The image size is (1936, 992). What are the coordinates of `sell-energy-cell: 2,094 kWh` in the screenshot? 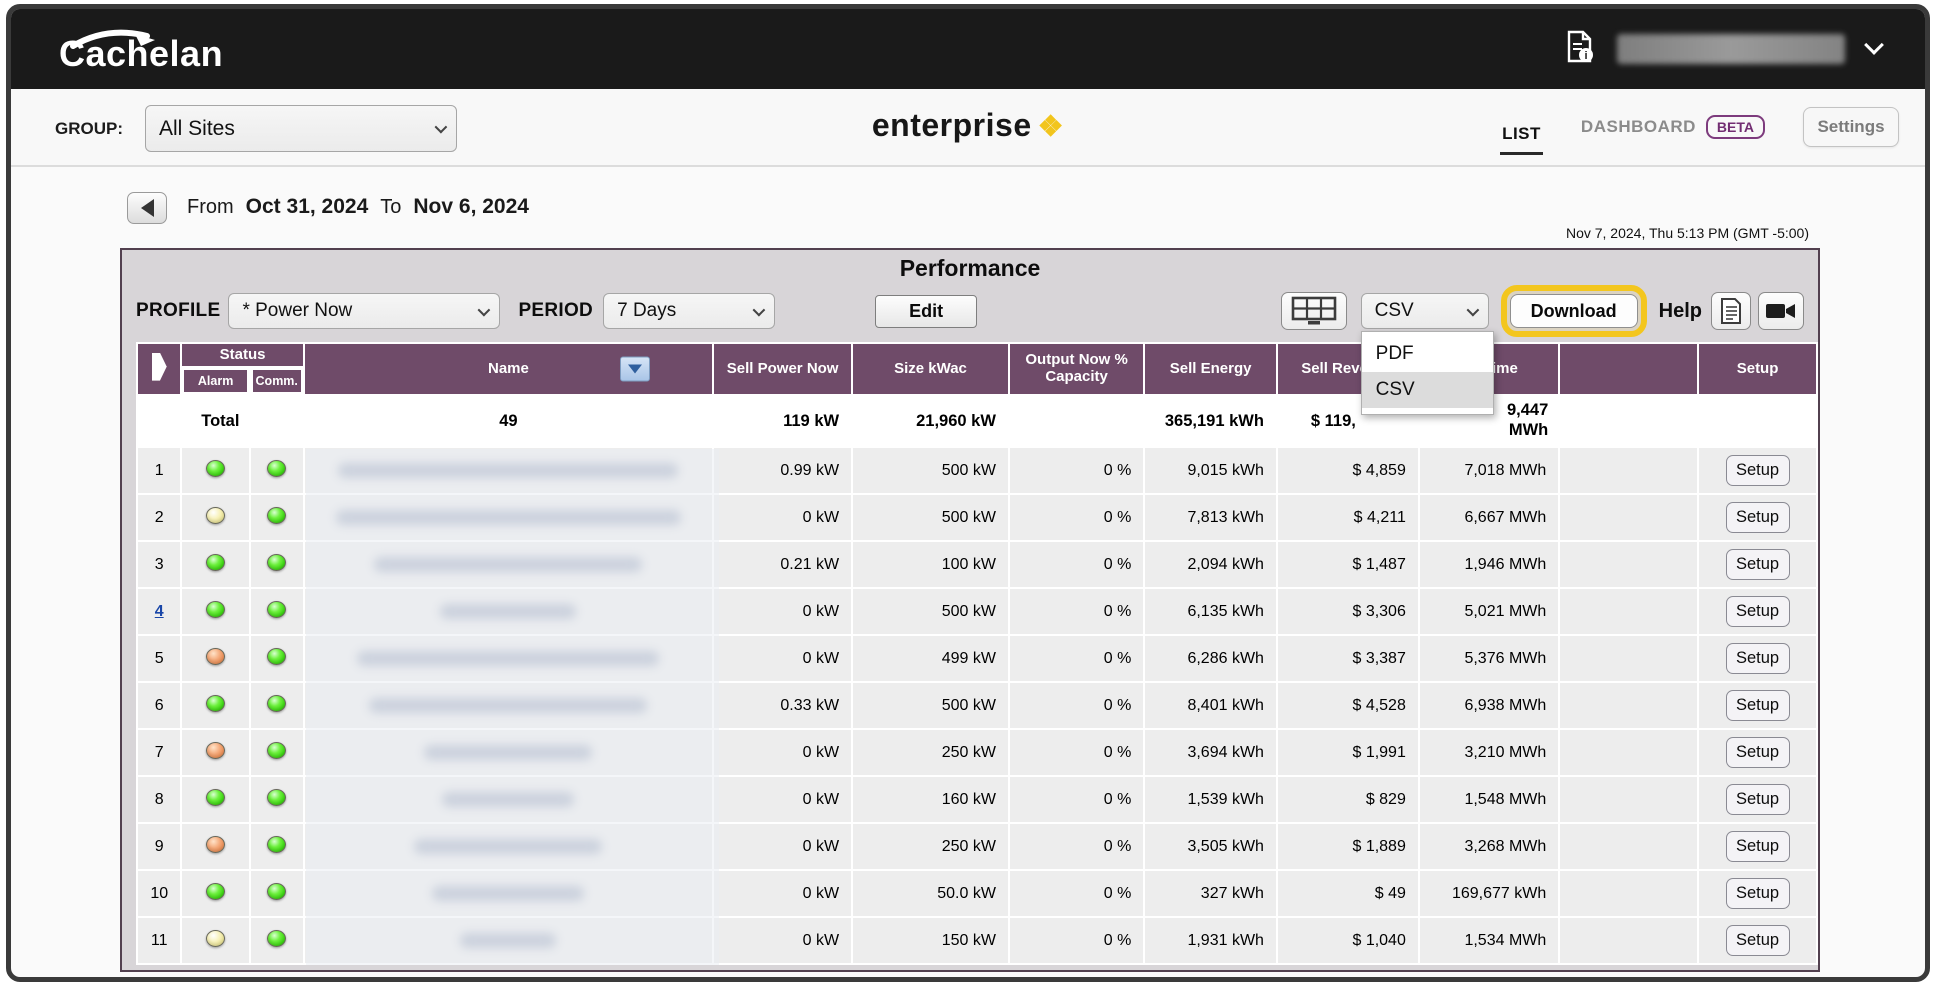 It's located at (1210, 564).